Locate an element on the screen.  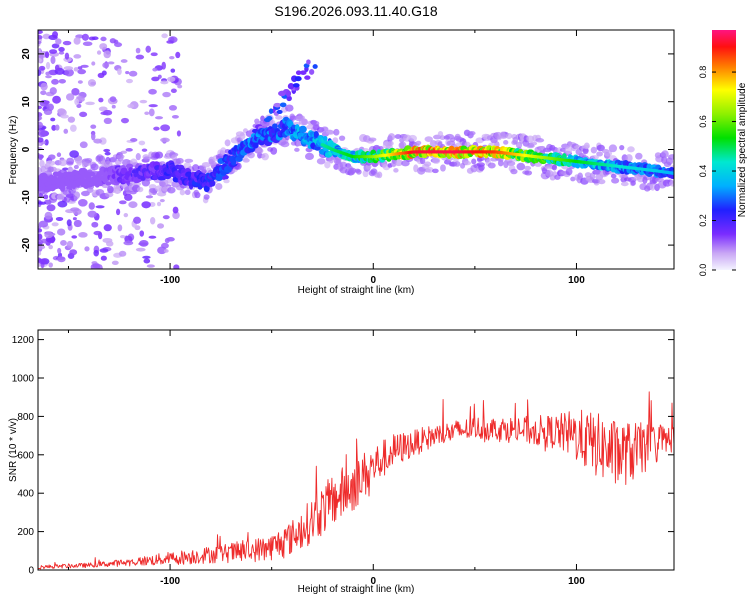
snr-ylabel: SNR (10 * v/v) is located at coordinates (13, 450).